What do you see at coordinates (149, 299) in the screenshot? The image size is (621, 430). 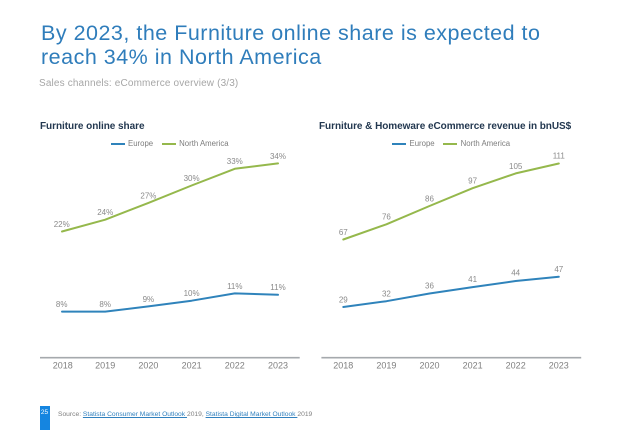 I see `svg-text: 9%` at bounding box center [149, 299].